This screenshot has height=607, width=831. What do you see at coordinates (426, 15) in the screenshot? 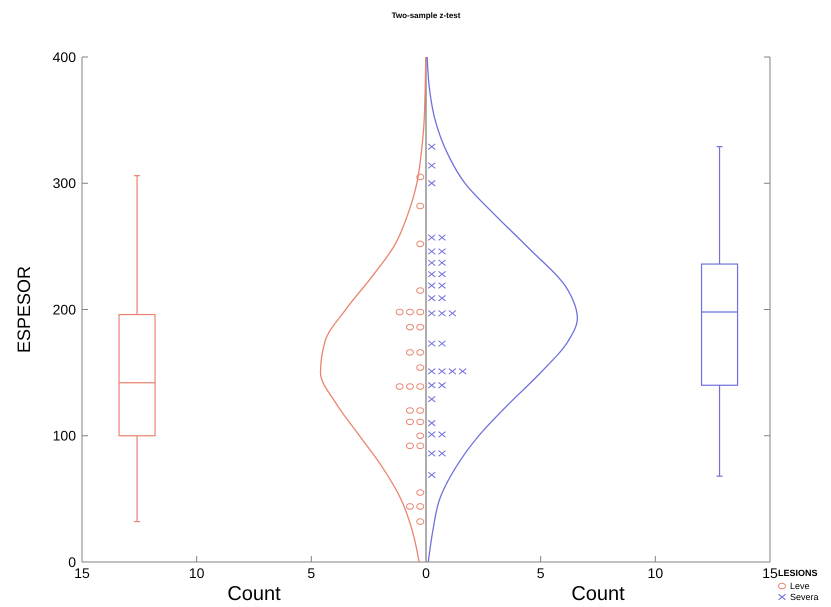
I see `chart-title: Two-sample z-test` at bounding box center [426, 15].